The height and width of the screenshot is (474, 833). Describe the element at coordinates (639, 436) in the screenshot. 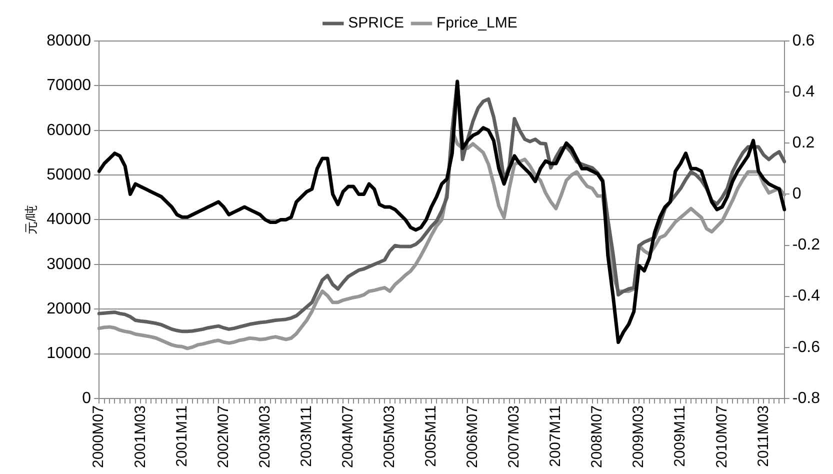

I see `x-tick-label: 2009M03` at that location.